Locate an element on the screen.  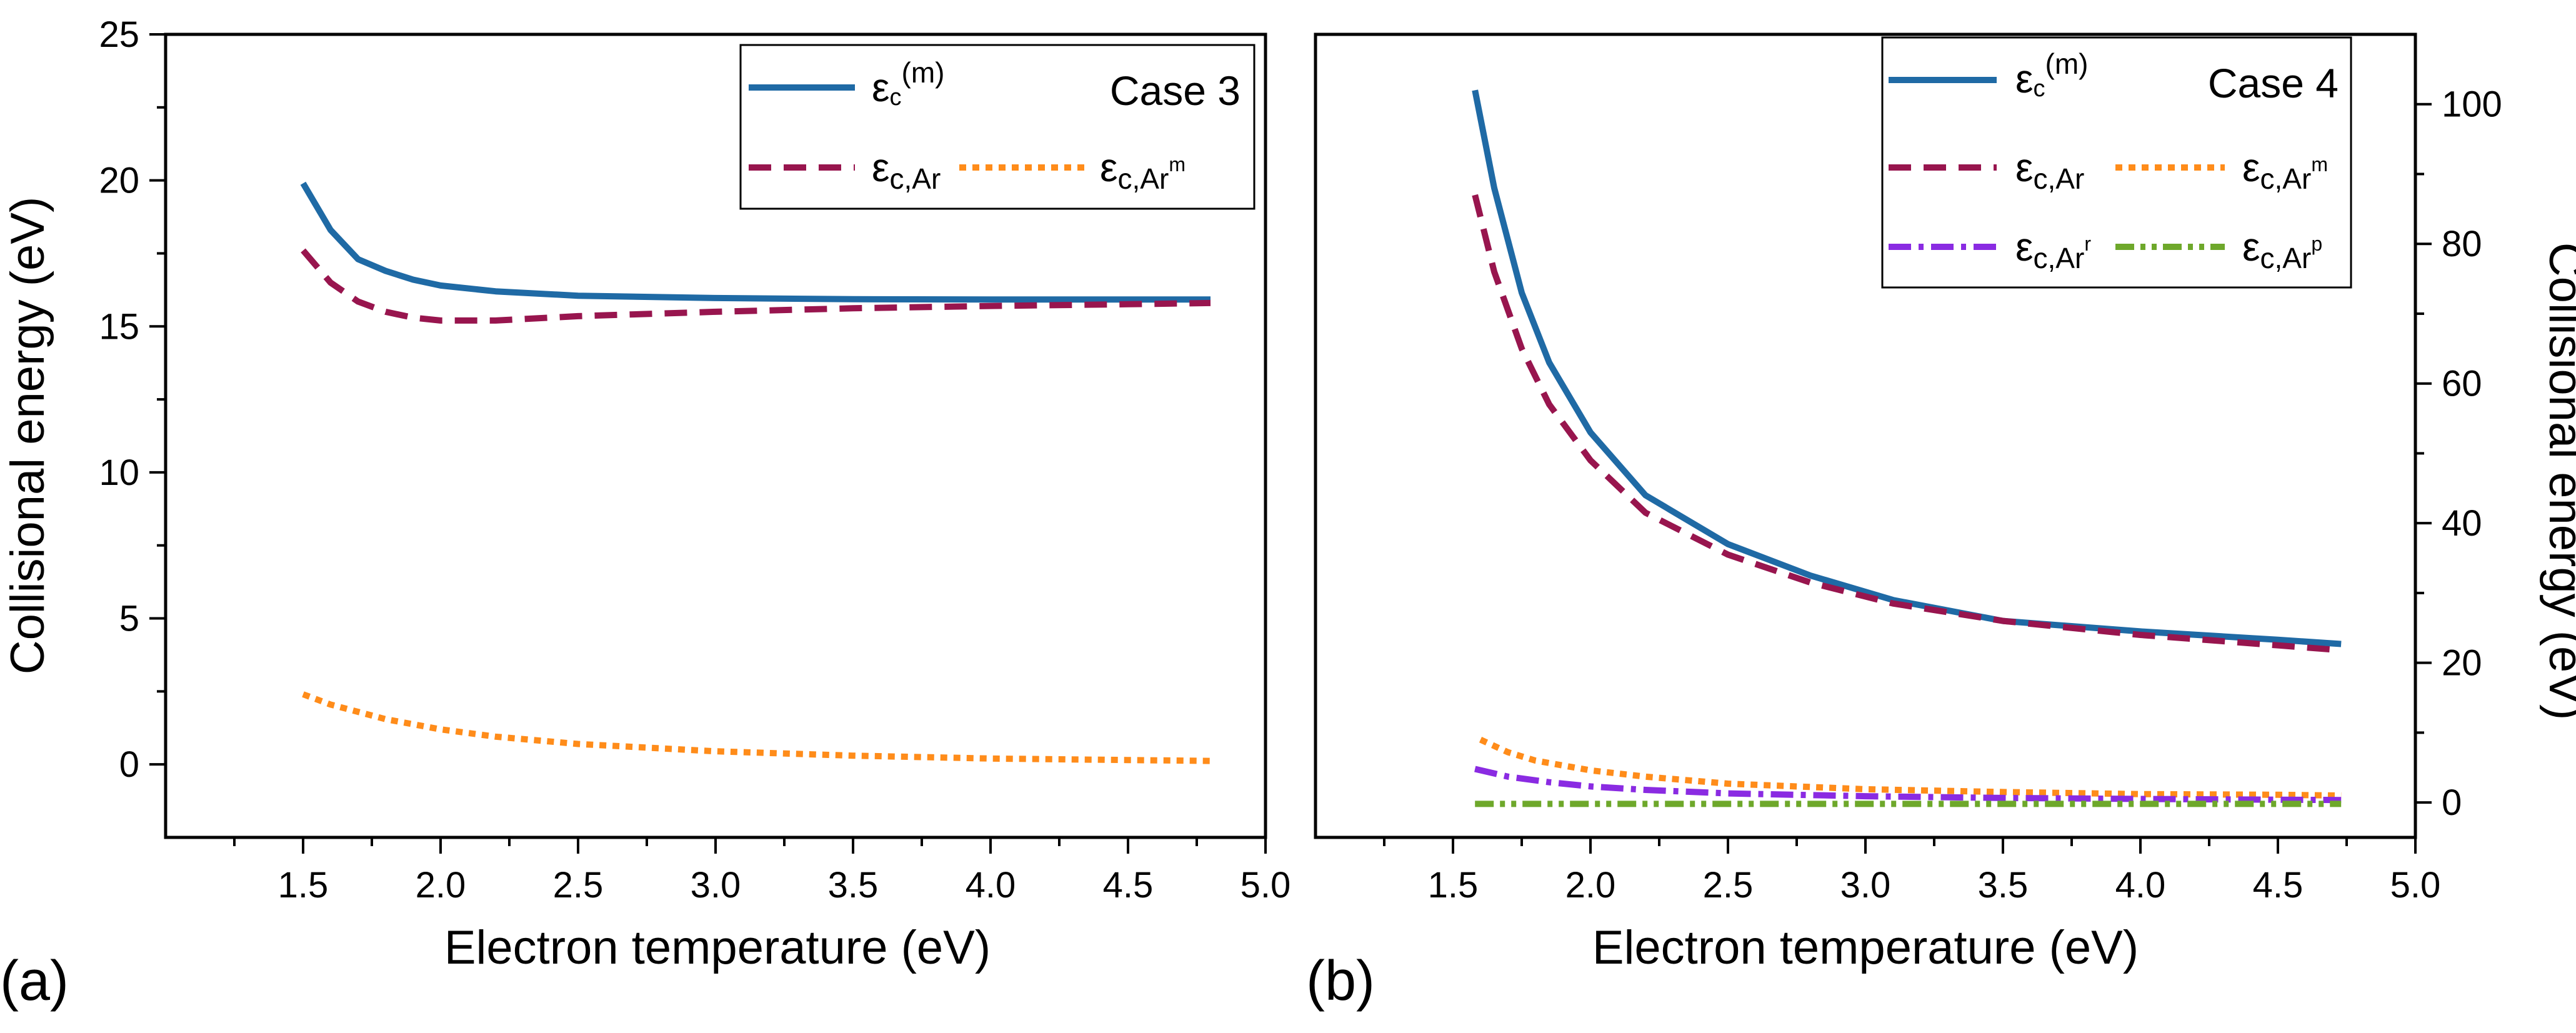
panel-a-ytick-label: 5 is located at coordinates (129, 619).